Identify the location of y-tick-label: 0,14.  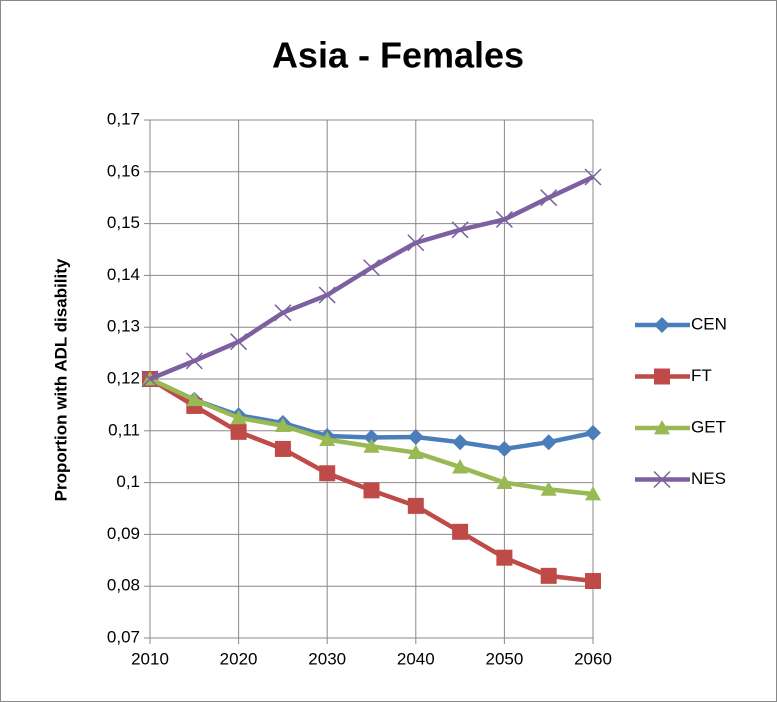
(123, 274).